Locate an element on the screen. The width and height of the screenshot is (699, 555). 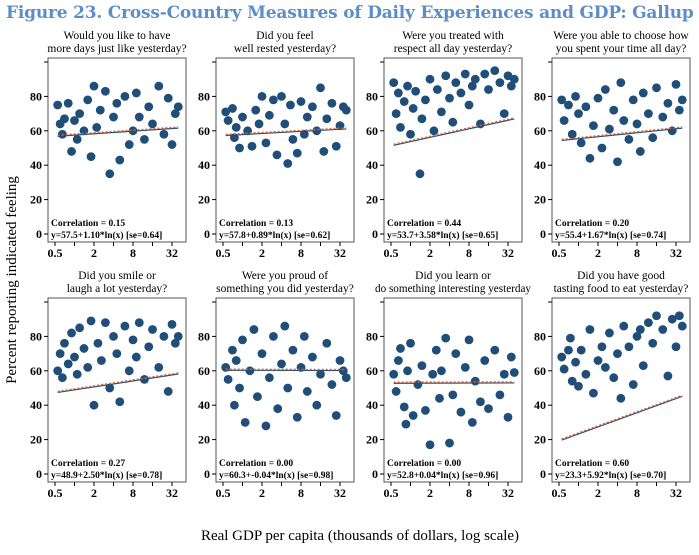
y-tick-label: 20 is located at coordinates (36, 200).